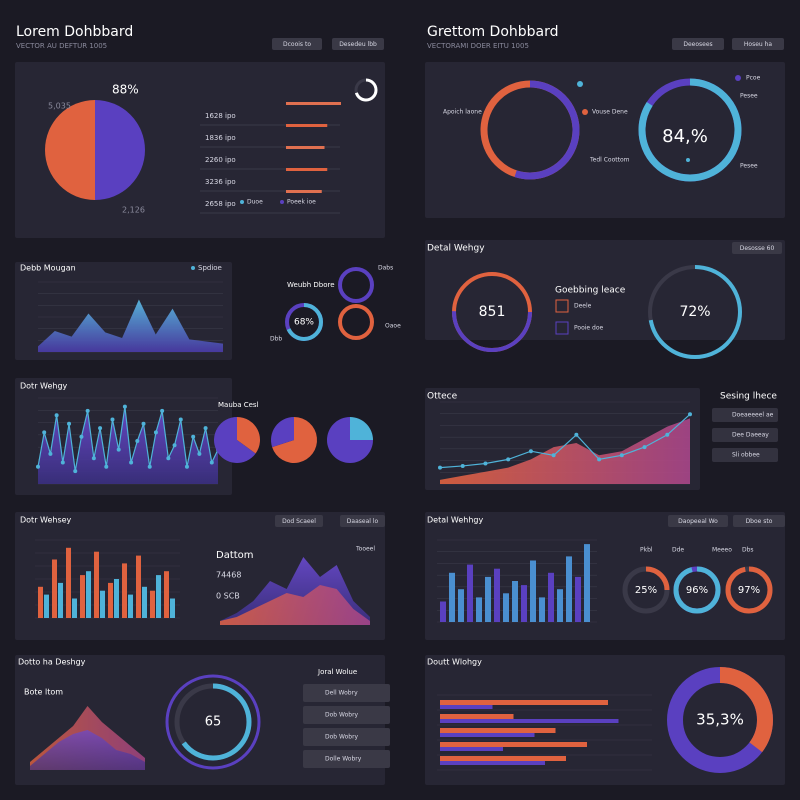 This screenshot has width=800, height=800. I want to click on label: 96%, so click(697, 590).